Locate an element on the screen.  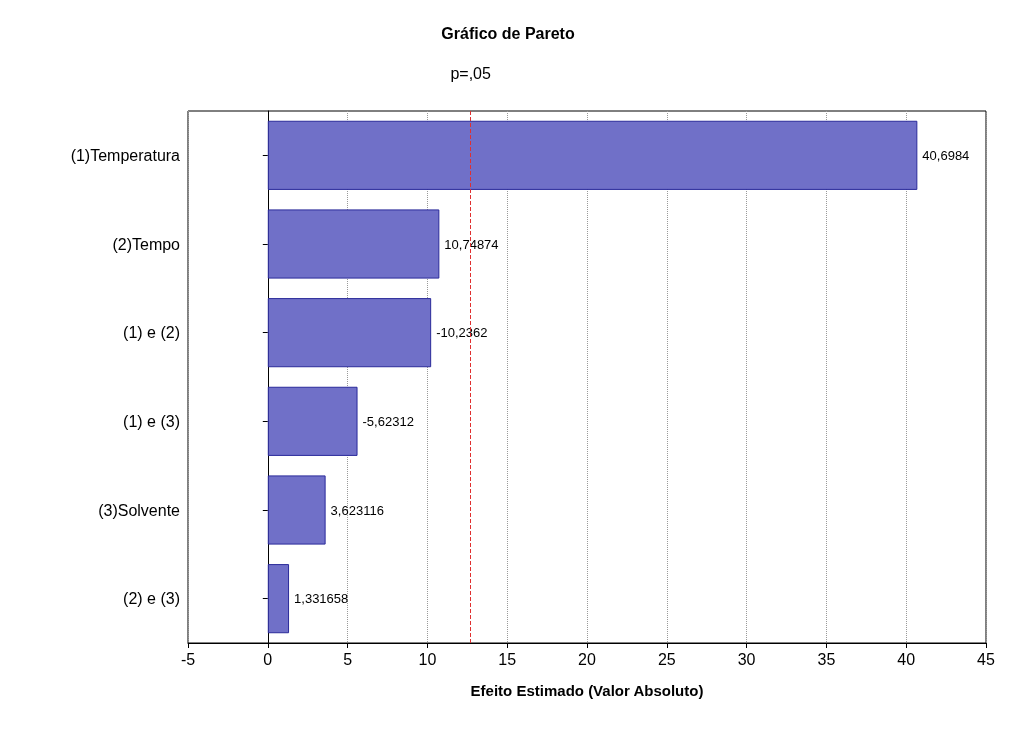
y-tick-label: (2)Tempo is located at coordinates (146, 244).